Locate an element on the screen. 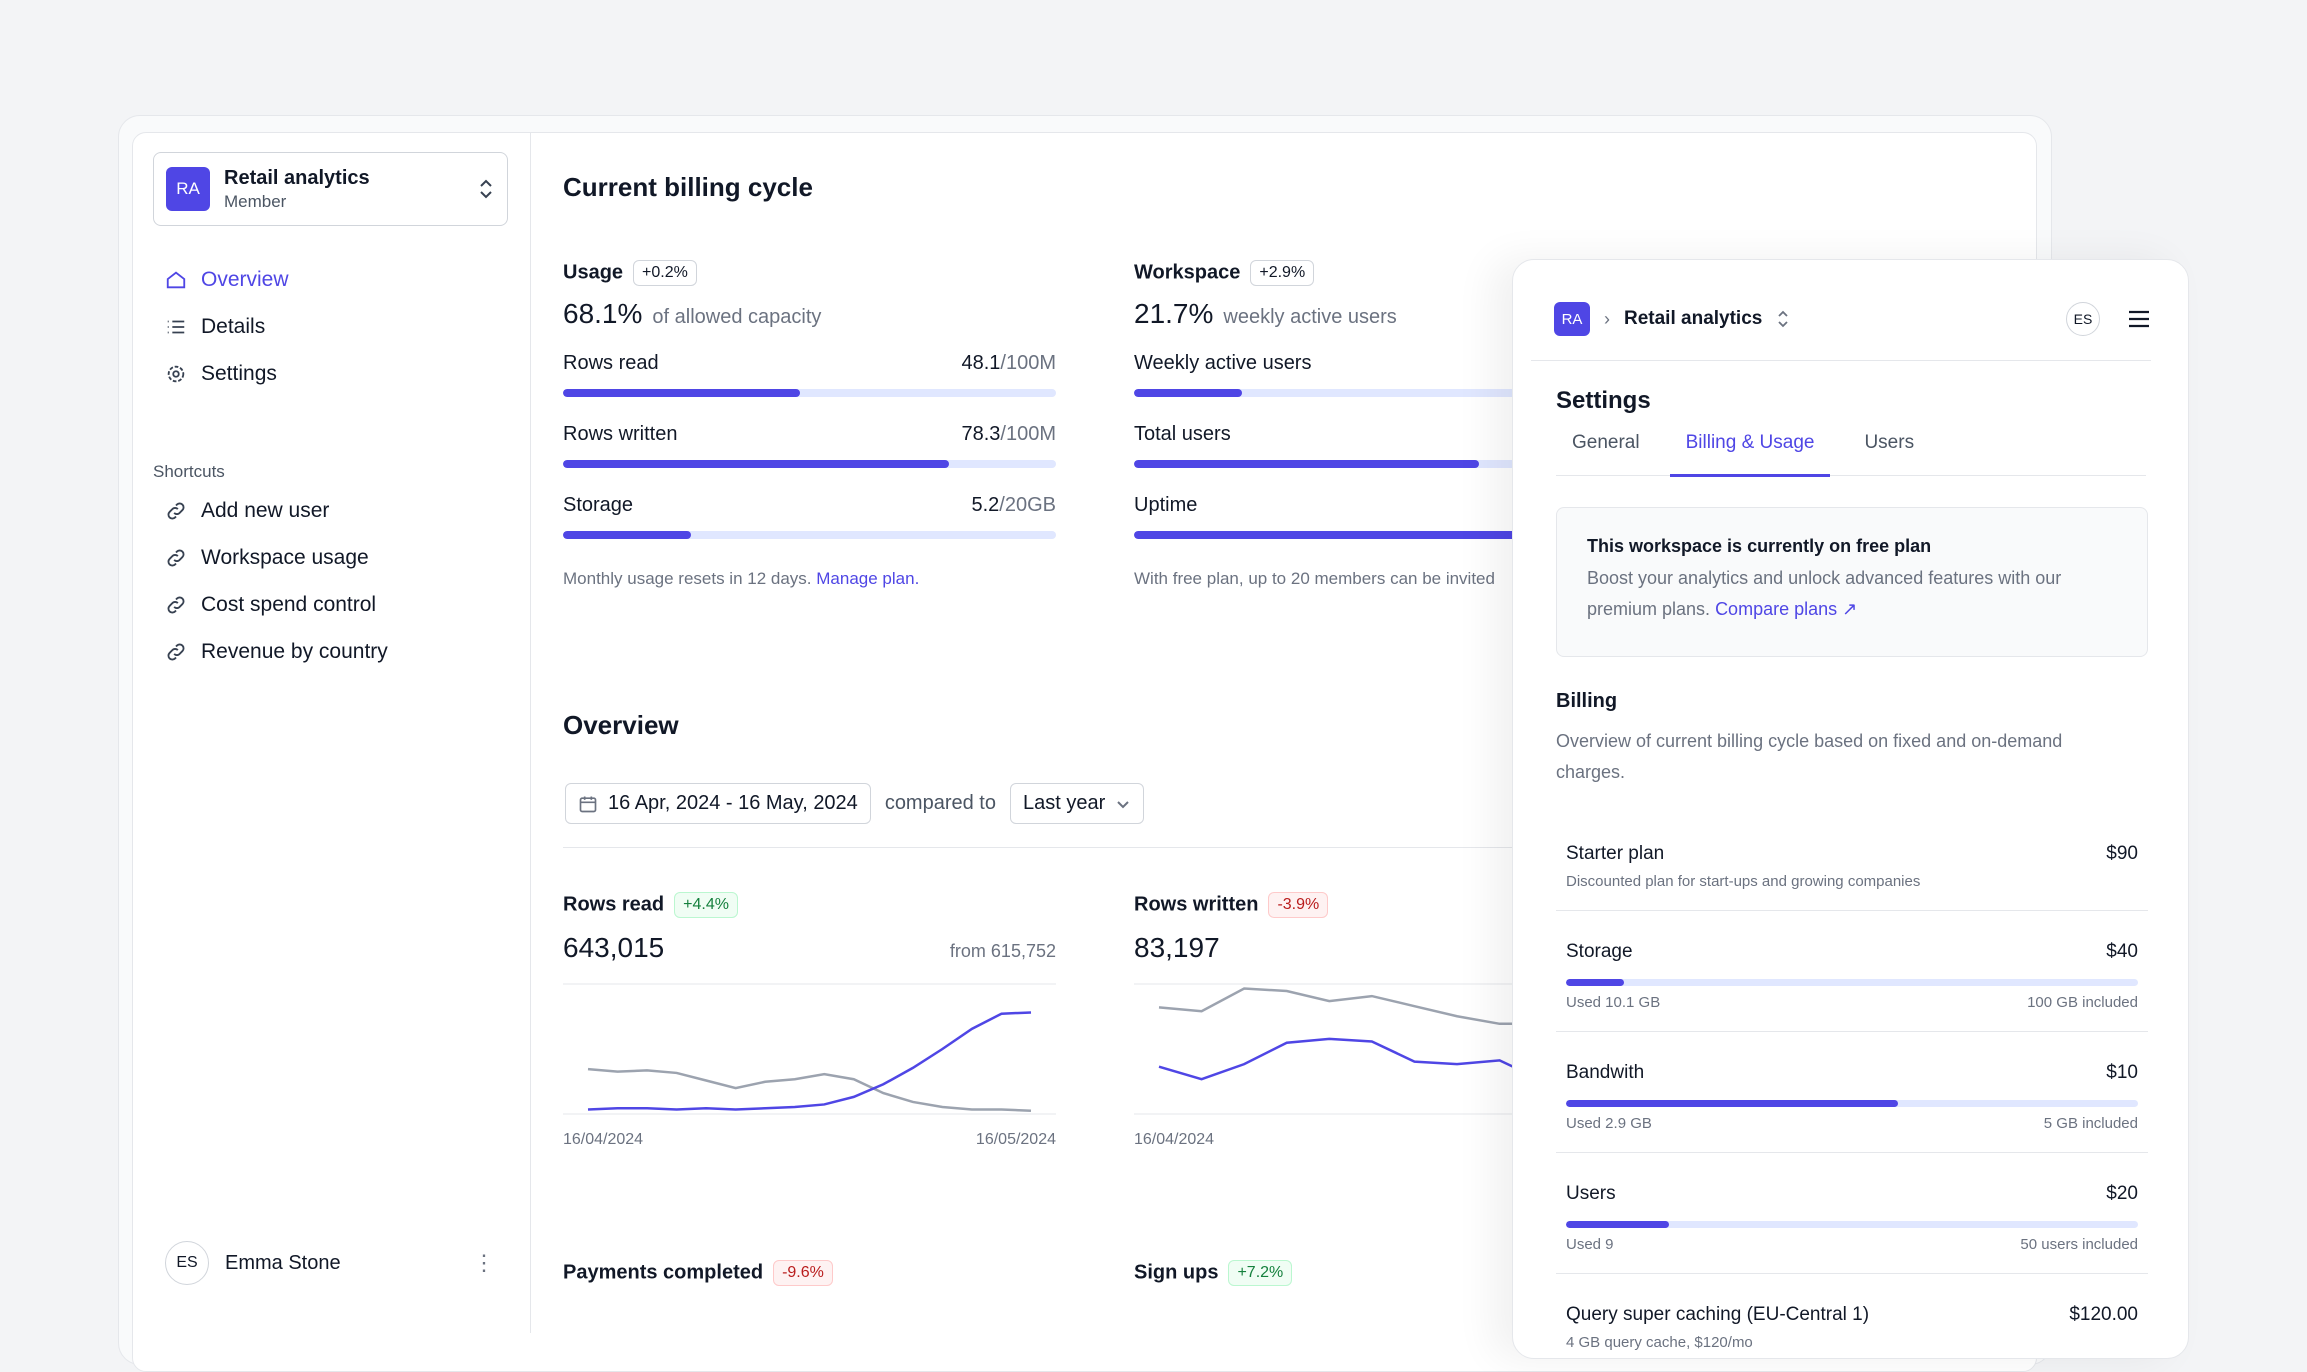 This screenshot has width=2307, height=1372. shortcut-revenue-by-country: Revenue by country is located at coordinates (276, 652).